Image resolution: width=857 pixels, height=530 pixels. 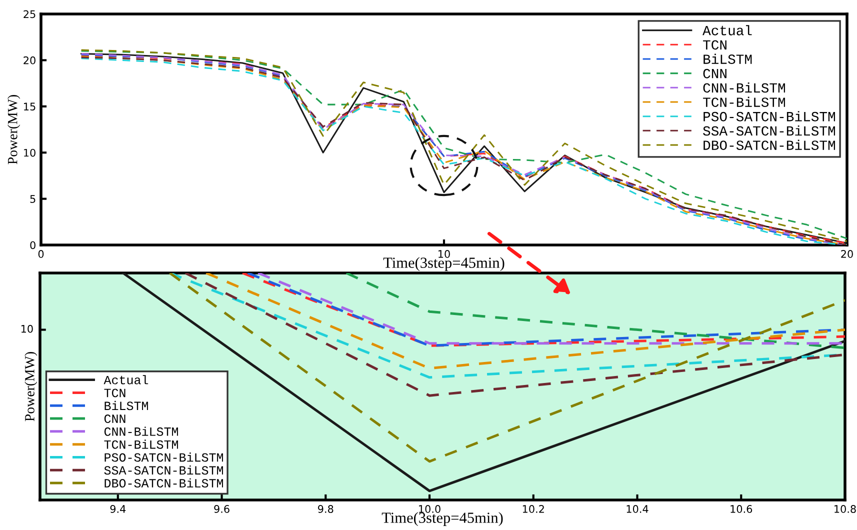 I want to click on x-tick-label: 10.4, so click(x=637, y=509).